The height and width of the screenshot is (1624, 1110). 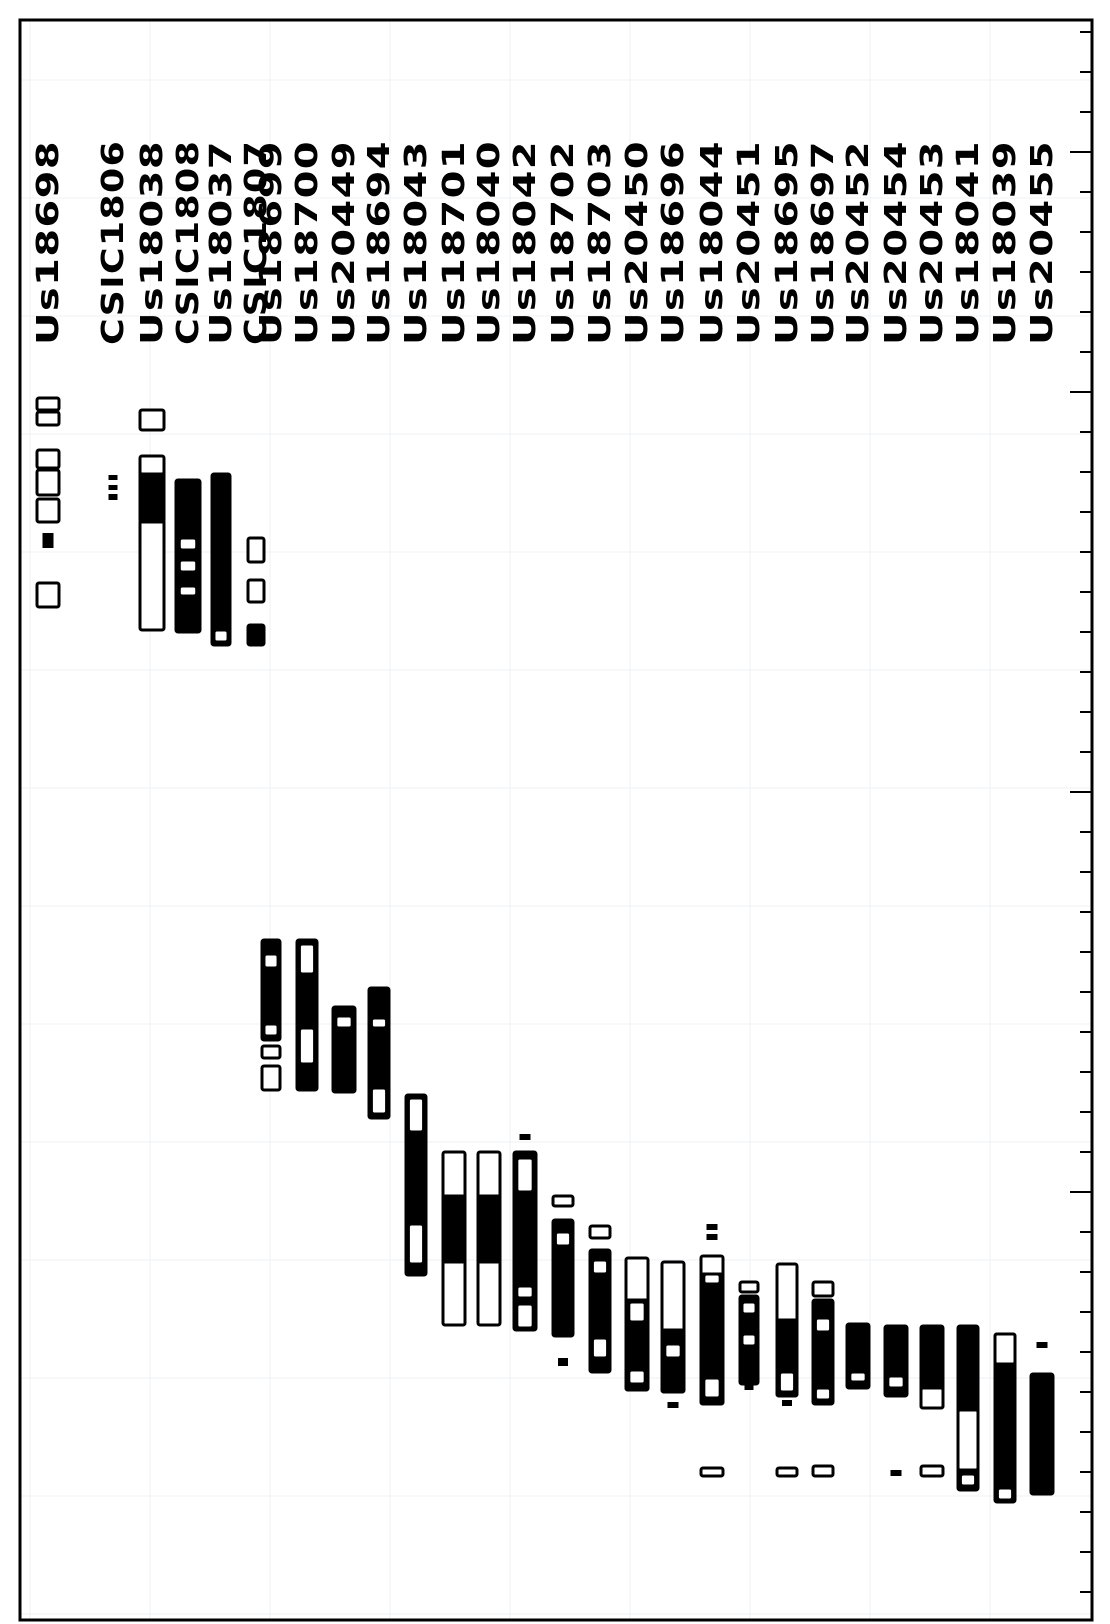 I want to click on sample-label: CSIC1807, so click(x=256, y=242).